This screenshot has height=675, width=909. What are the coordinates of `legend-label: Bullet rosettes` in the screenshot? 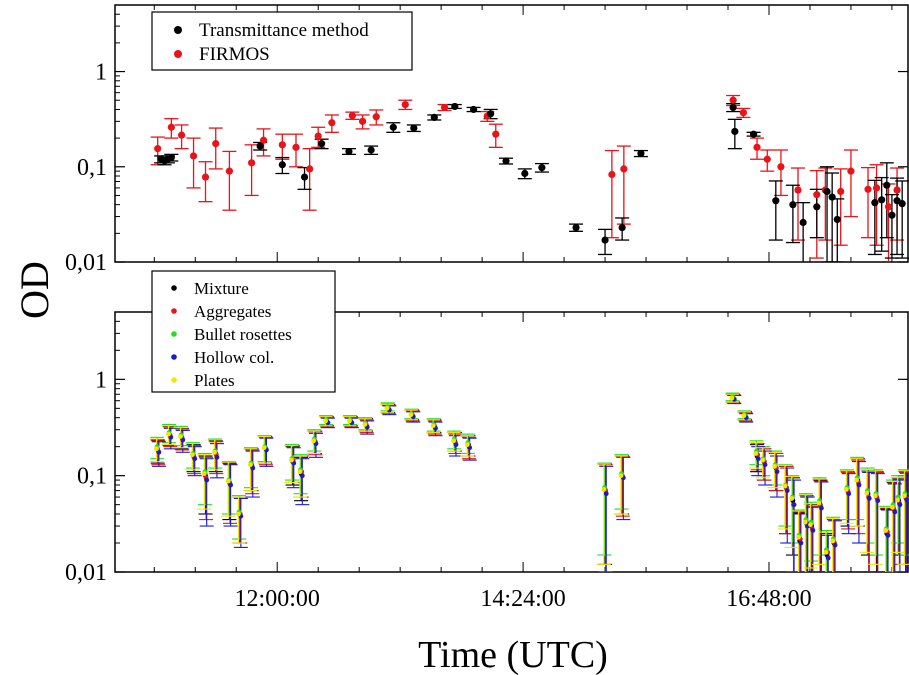 It's located at (243, 334).